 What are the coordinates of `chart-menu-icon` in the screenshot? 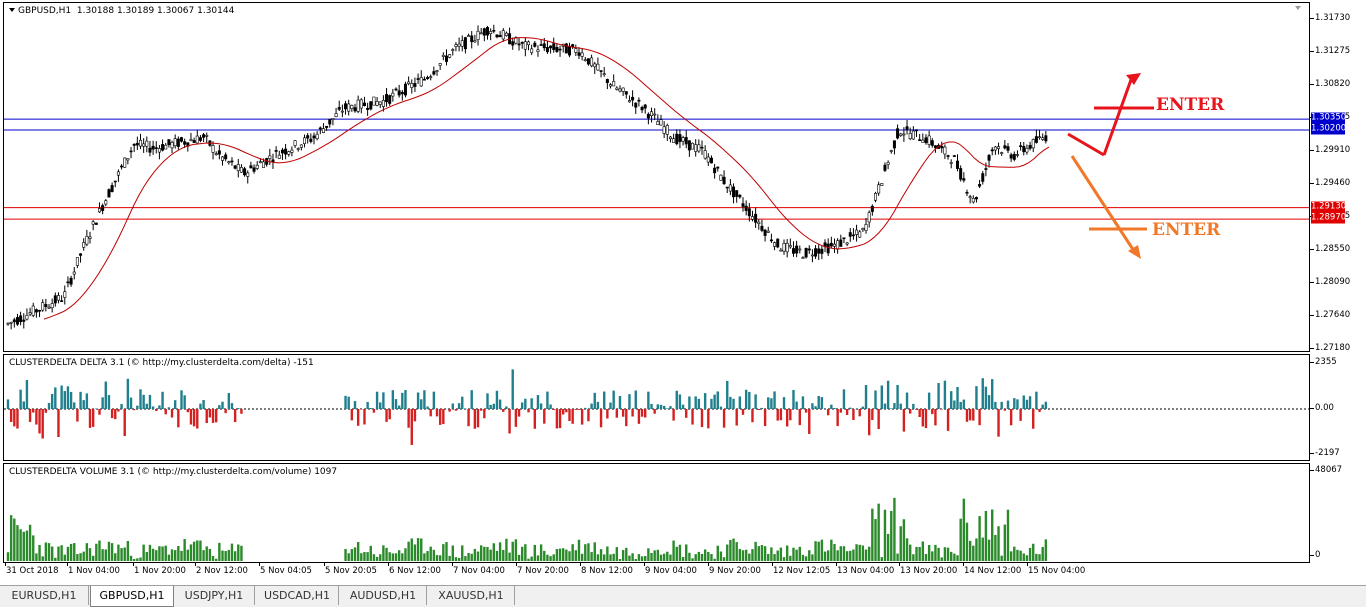 It's located at (12, 10).